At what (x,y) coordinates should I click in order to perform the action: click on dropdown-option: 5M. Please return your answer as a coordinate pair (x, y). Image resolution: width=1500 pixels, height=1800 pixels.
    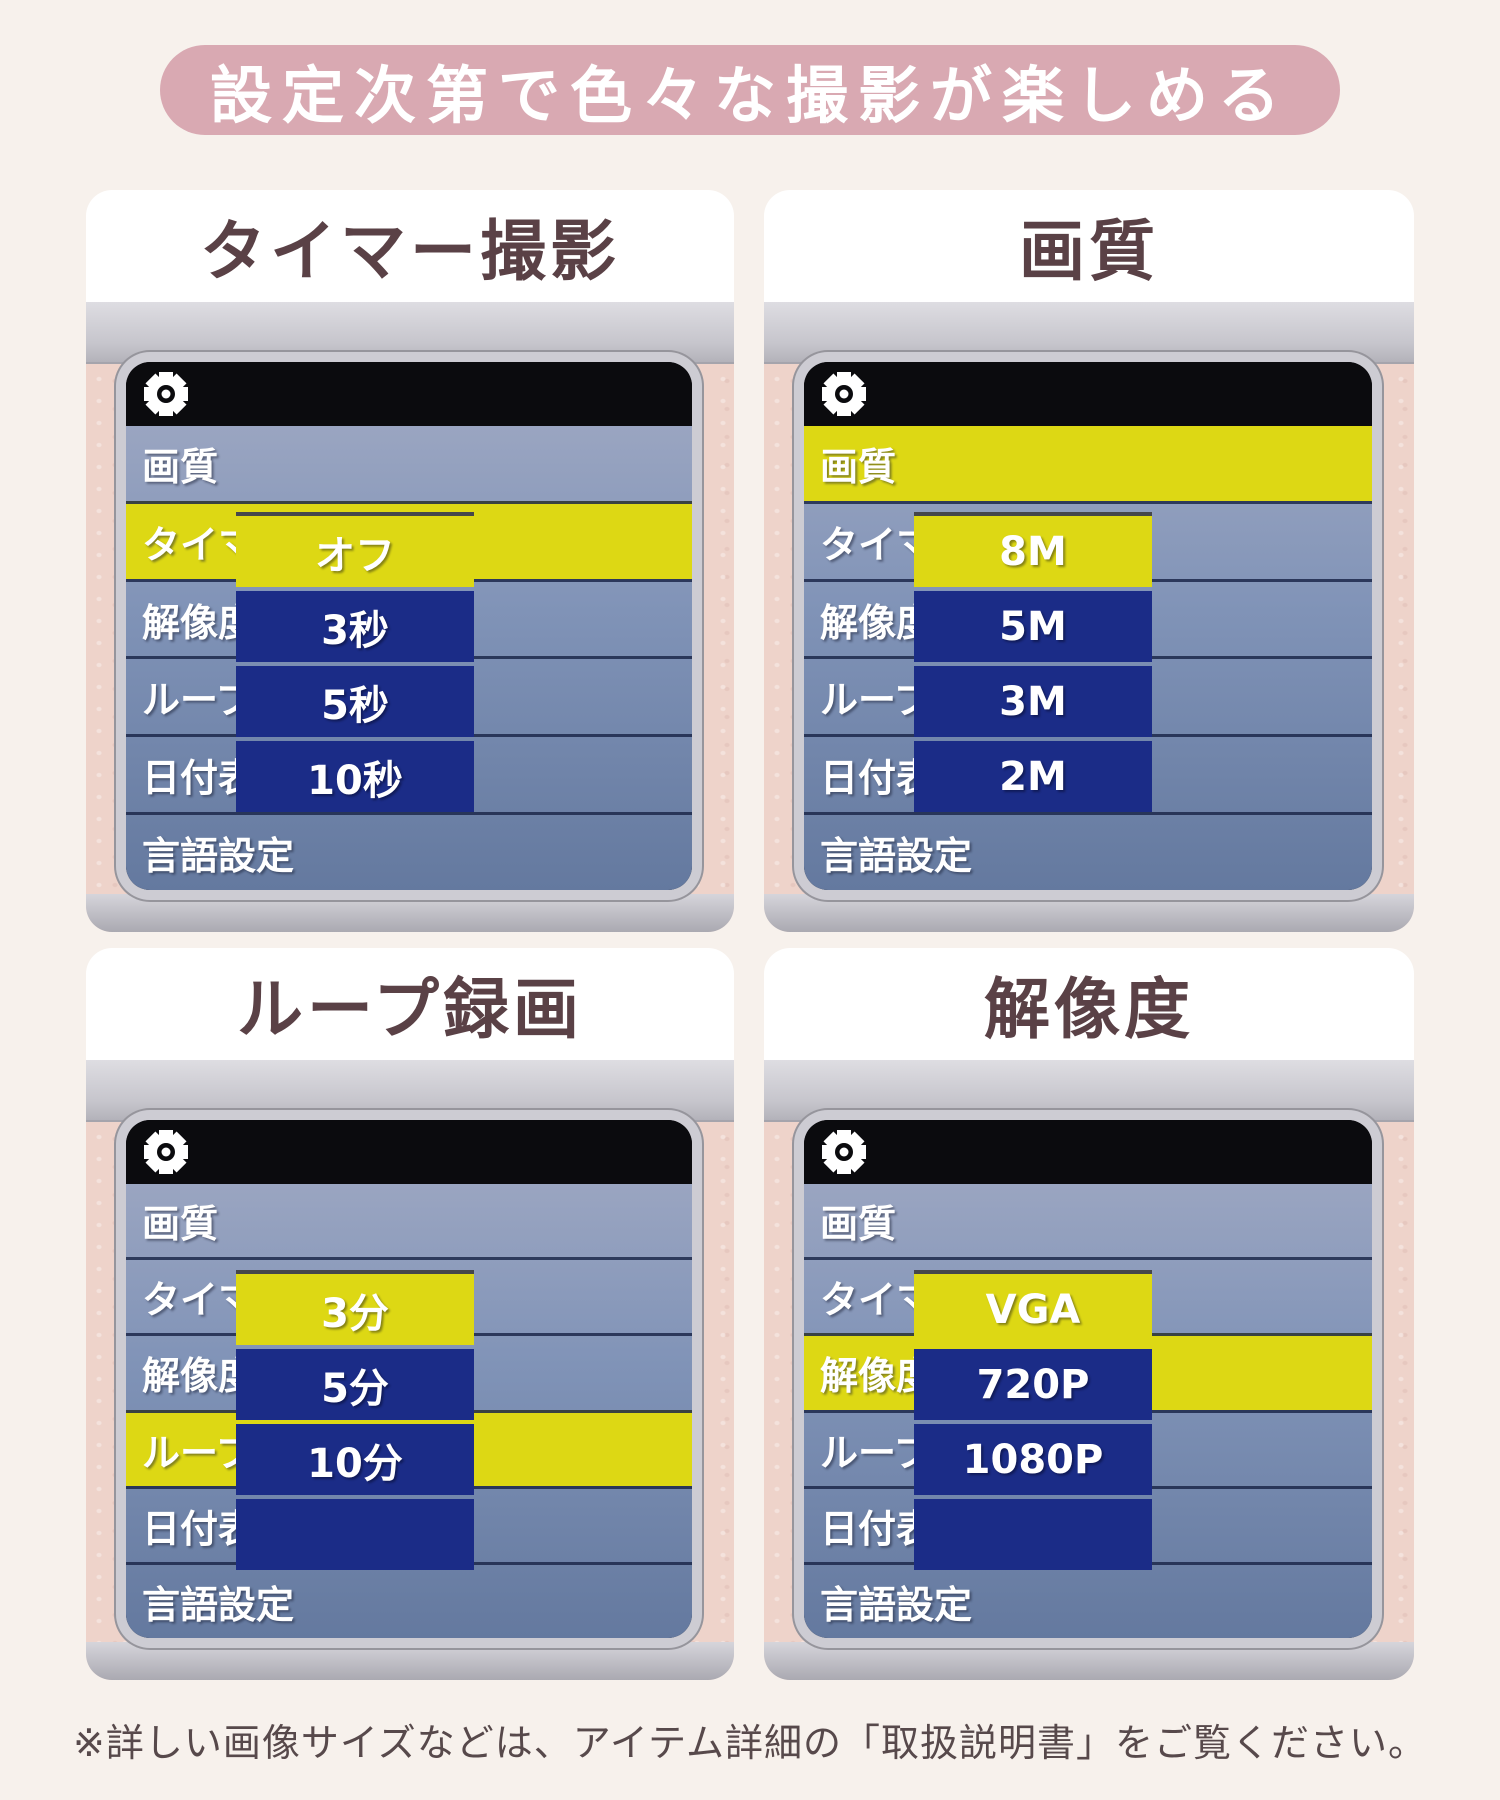
    Looking at the image, I should click on (1033, 626).